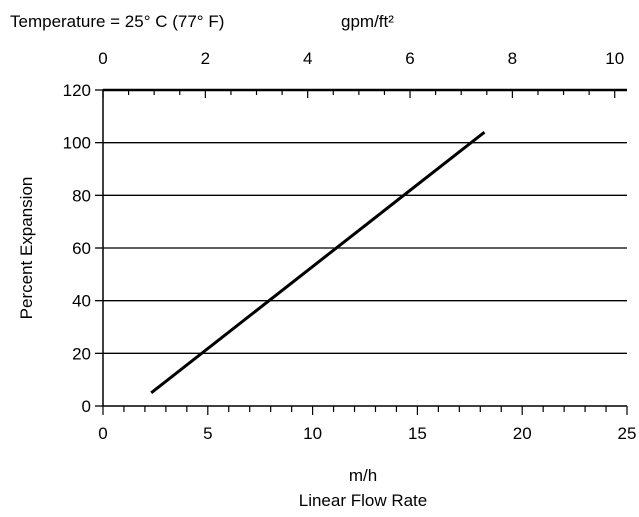 This screenshot has width=639, height=517. What do you see at coordinates (207, 433) in the screenshot?
I see `x-tick-label-5: 5` at bounding box center [207, 433].